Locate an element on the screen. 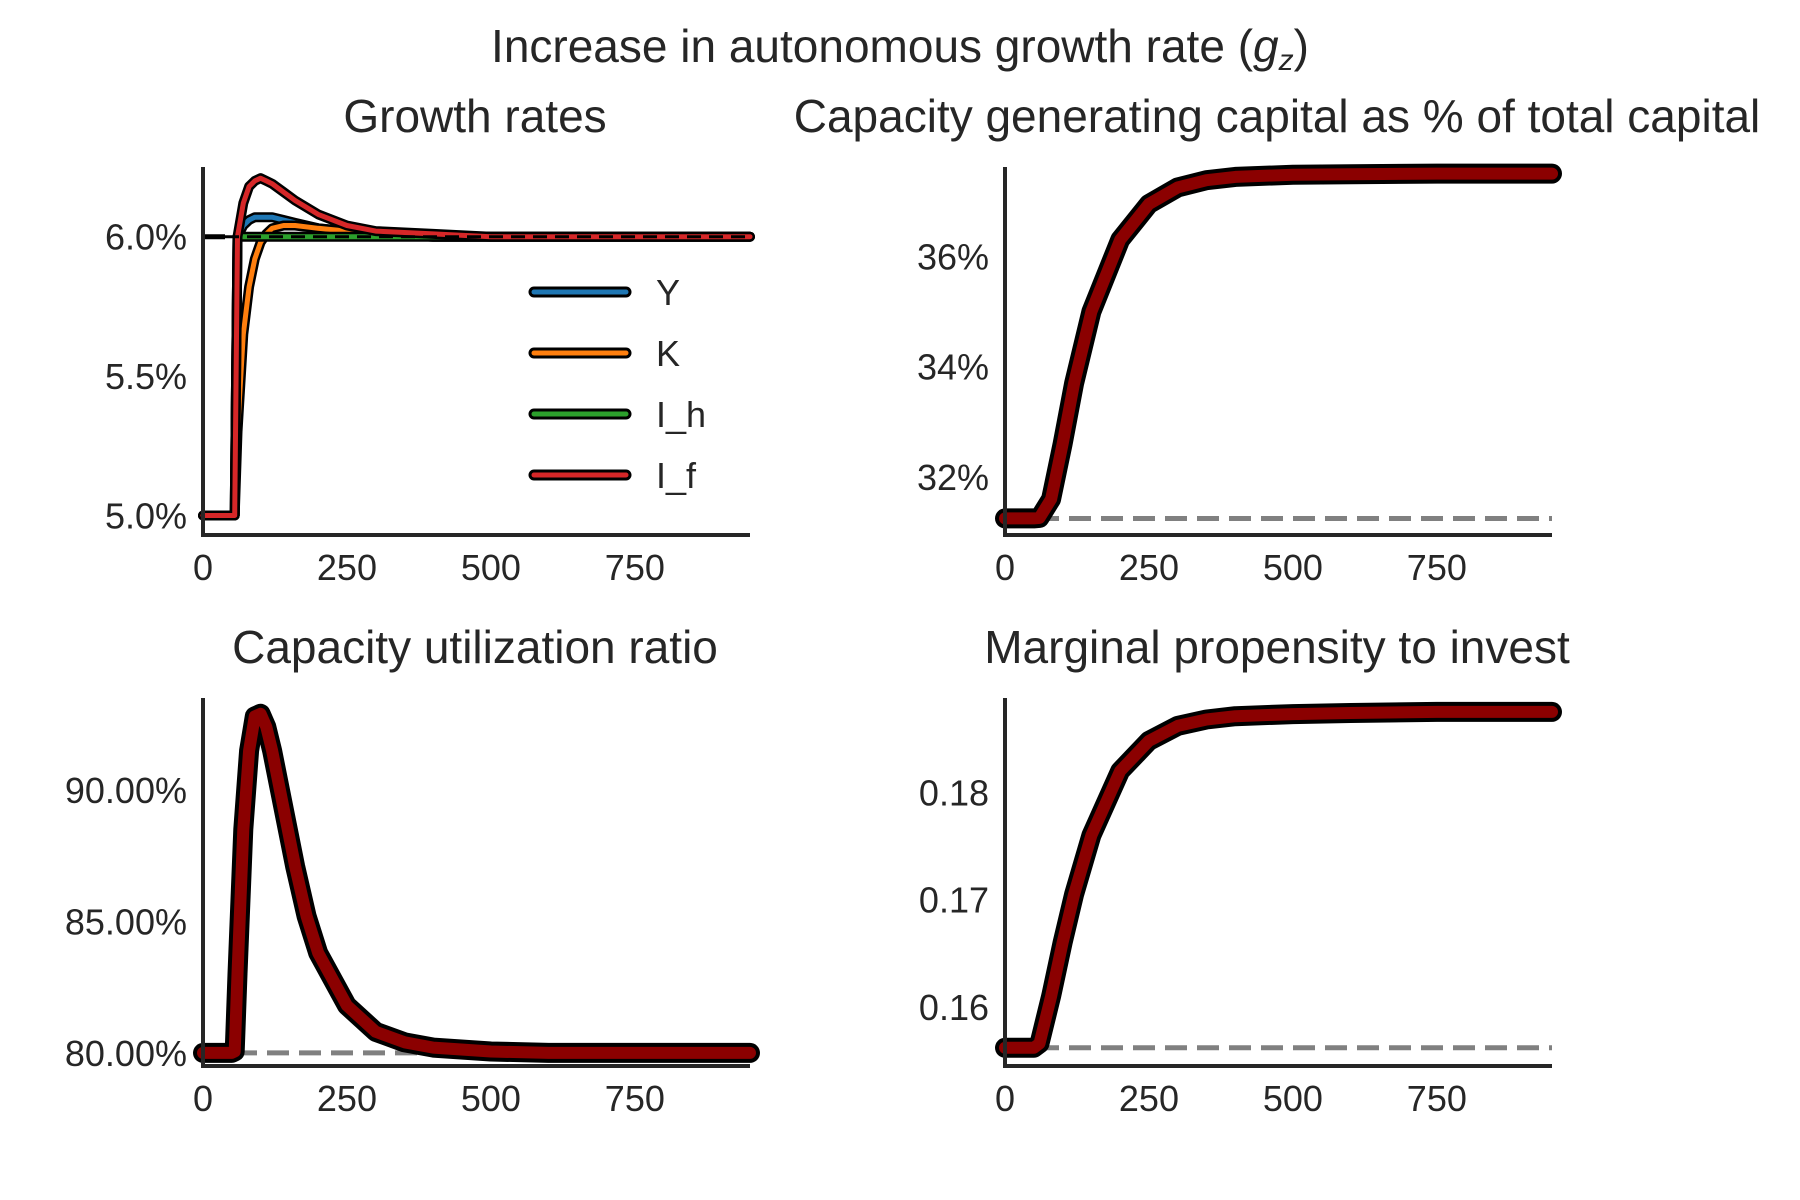  y-tick-label: 5.5% is located at coordinates (146, 376).